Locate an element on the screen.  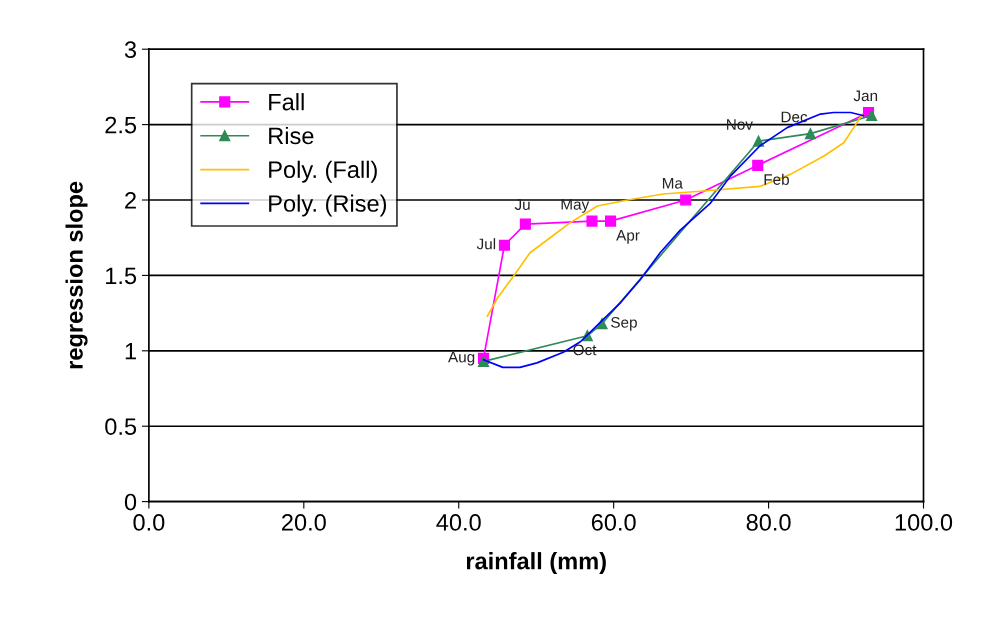
x-axis-title: rainfall (mm) is located at coordinates (536, 563).